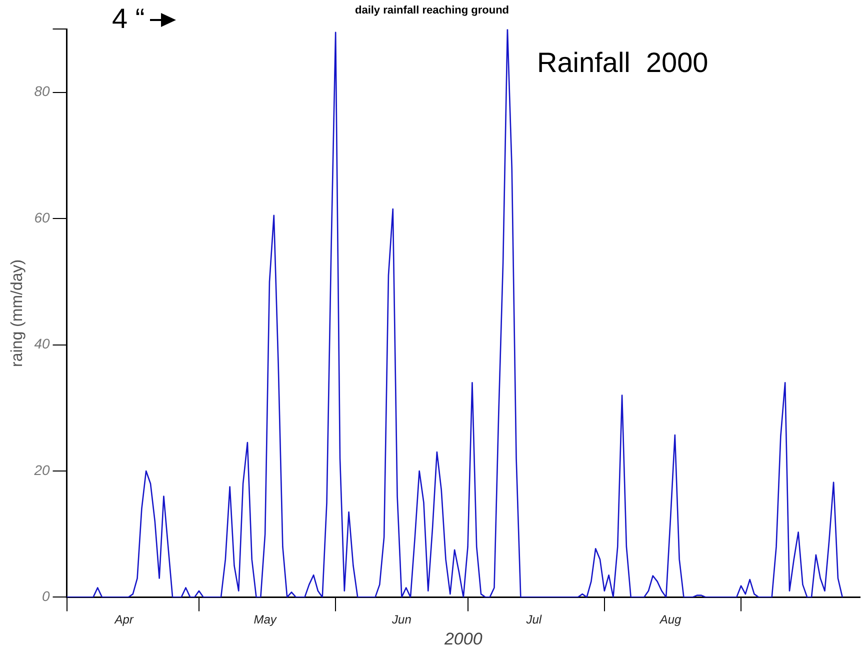 The height and width of the screenshot is (652, 865). What do you see at coordinates (622, 63) in the screenshot?
I see `annotation: Rainfall 2000` at bounding box center [622, 63].